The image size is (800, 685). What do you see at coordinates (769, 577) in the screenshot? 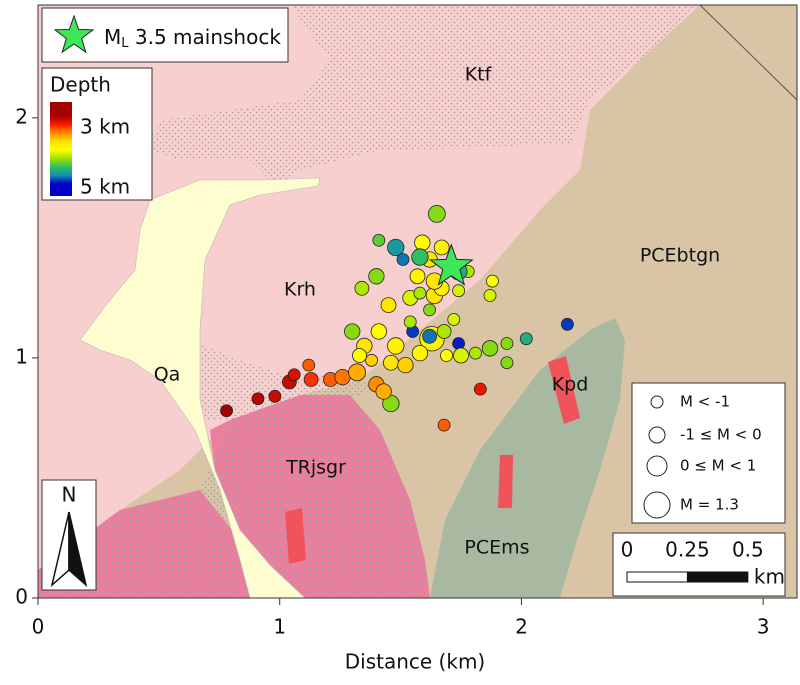
I see `scale-unit: km` at bounding box center [769, 577].